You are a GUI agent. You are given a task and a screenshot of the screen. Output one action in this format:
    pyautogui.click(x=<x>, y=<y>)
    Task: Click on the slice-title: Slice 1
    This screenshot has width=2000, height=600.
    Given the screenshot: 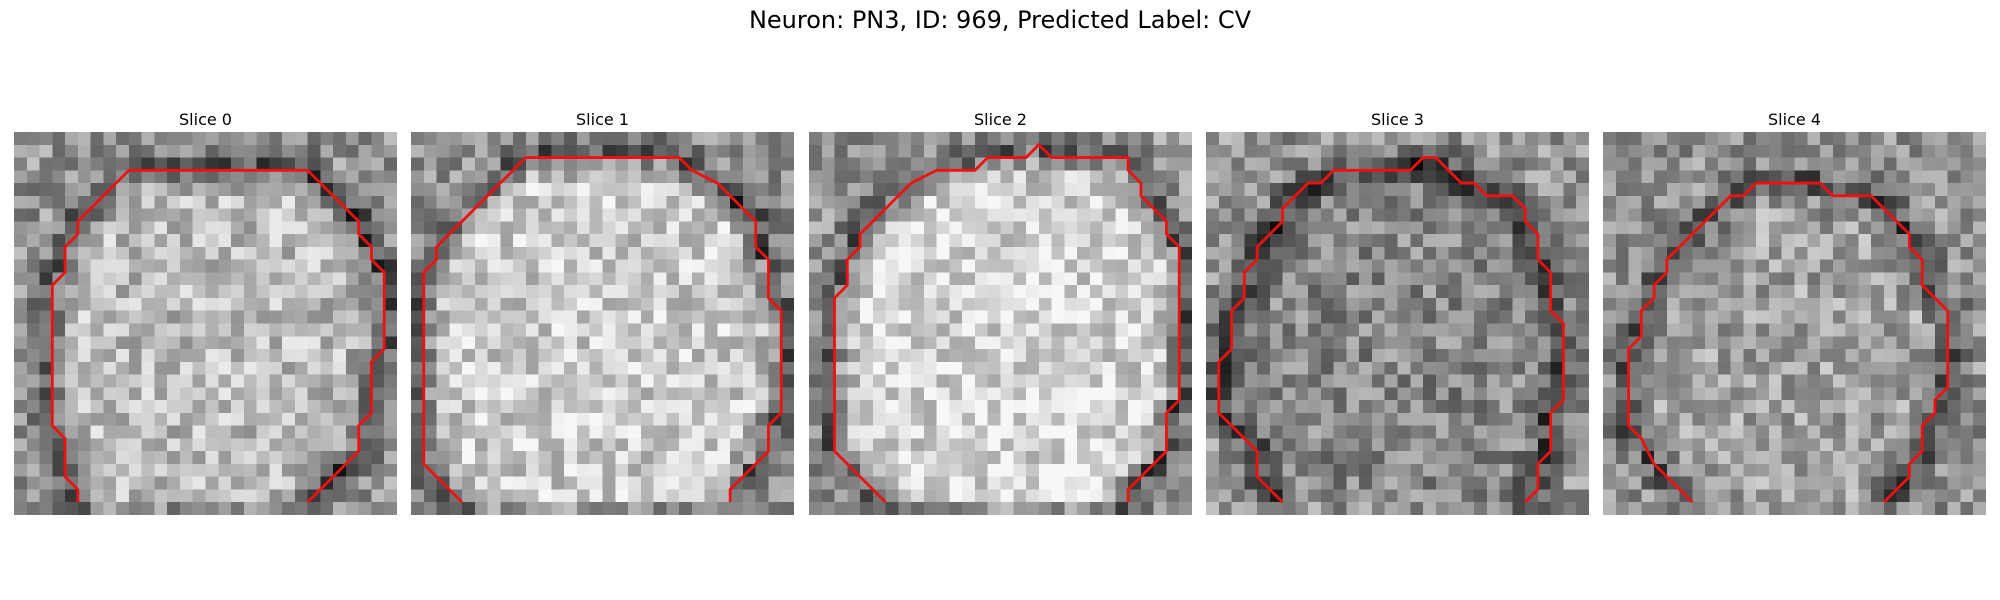 What is the action you would take?
    pyautogui.click(x=602, y=119)
    